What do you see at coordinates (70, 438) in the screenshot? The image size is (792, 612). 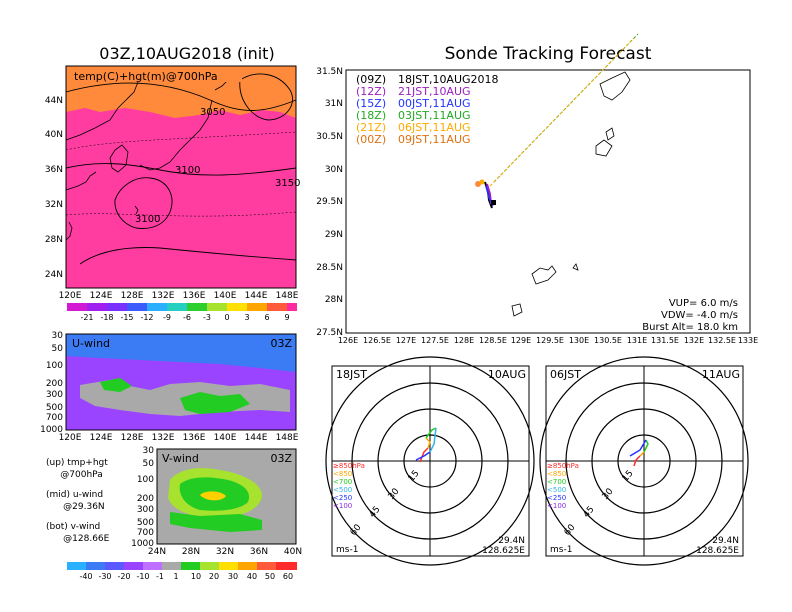 I see `uwind-lon-120E: 120E` at bounding box center [70, 438].